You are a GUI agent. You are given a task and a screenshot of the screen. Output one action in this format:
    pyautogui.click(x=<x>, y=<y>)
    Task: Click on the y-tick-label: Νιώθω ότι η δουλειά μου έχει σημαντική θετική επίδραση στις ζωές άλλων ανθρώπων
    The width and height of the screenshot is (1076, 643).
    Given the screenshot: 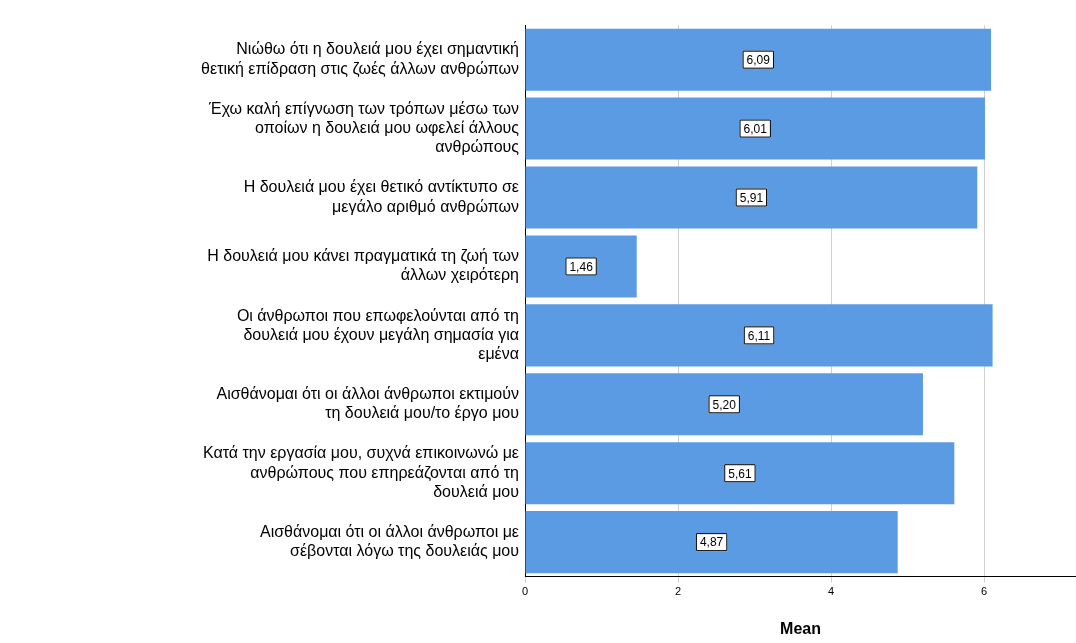 What is the action you would take?
    pyautogui.click(x=360, y=59)
    